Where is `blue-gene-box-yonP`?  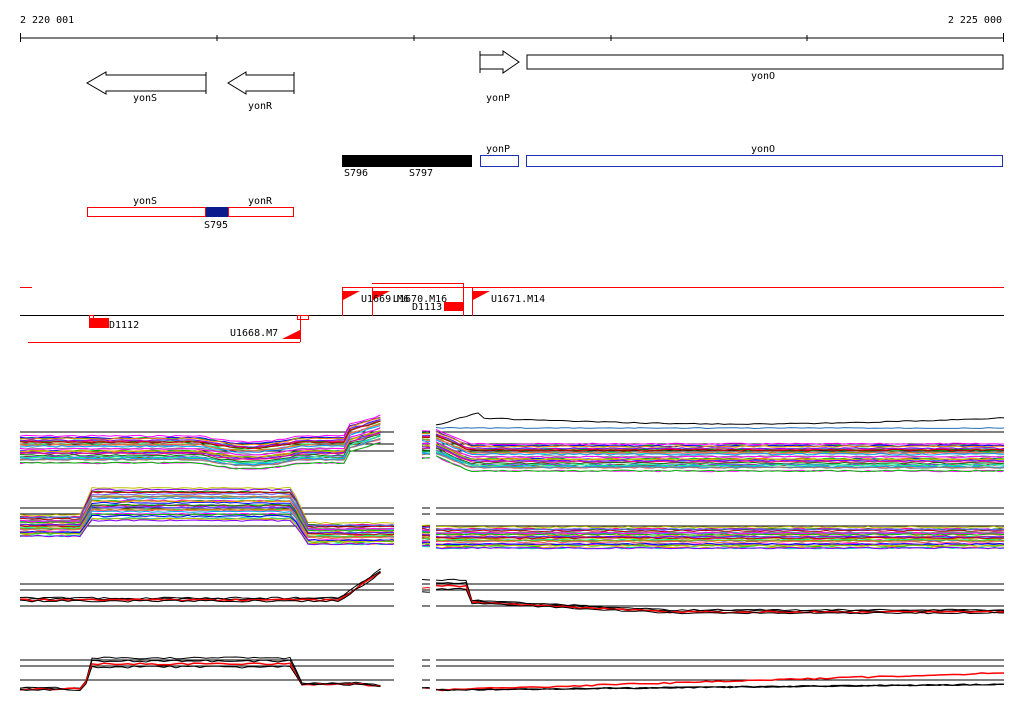
blue-gene-box-yonP is located at coordinates (499, 161).